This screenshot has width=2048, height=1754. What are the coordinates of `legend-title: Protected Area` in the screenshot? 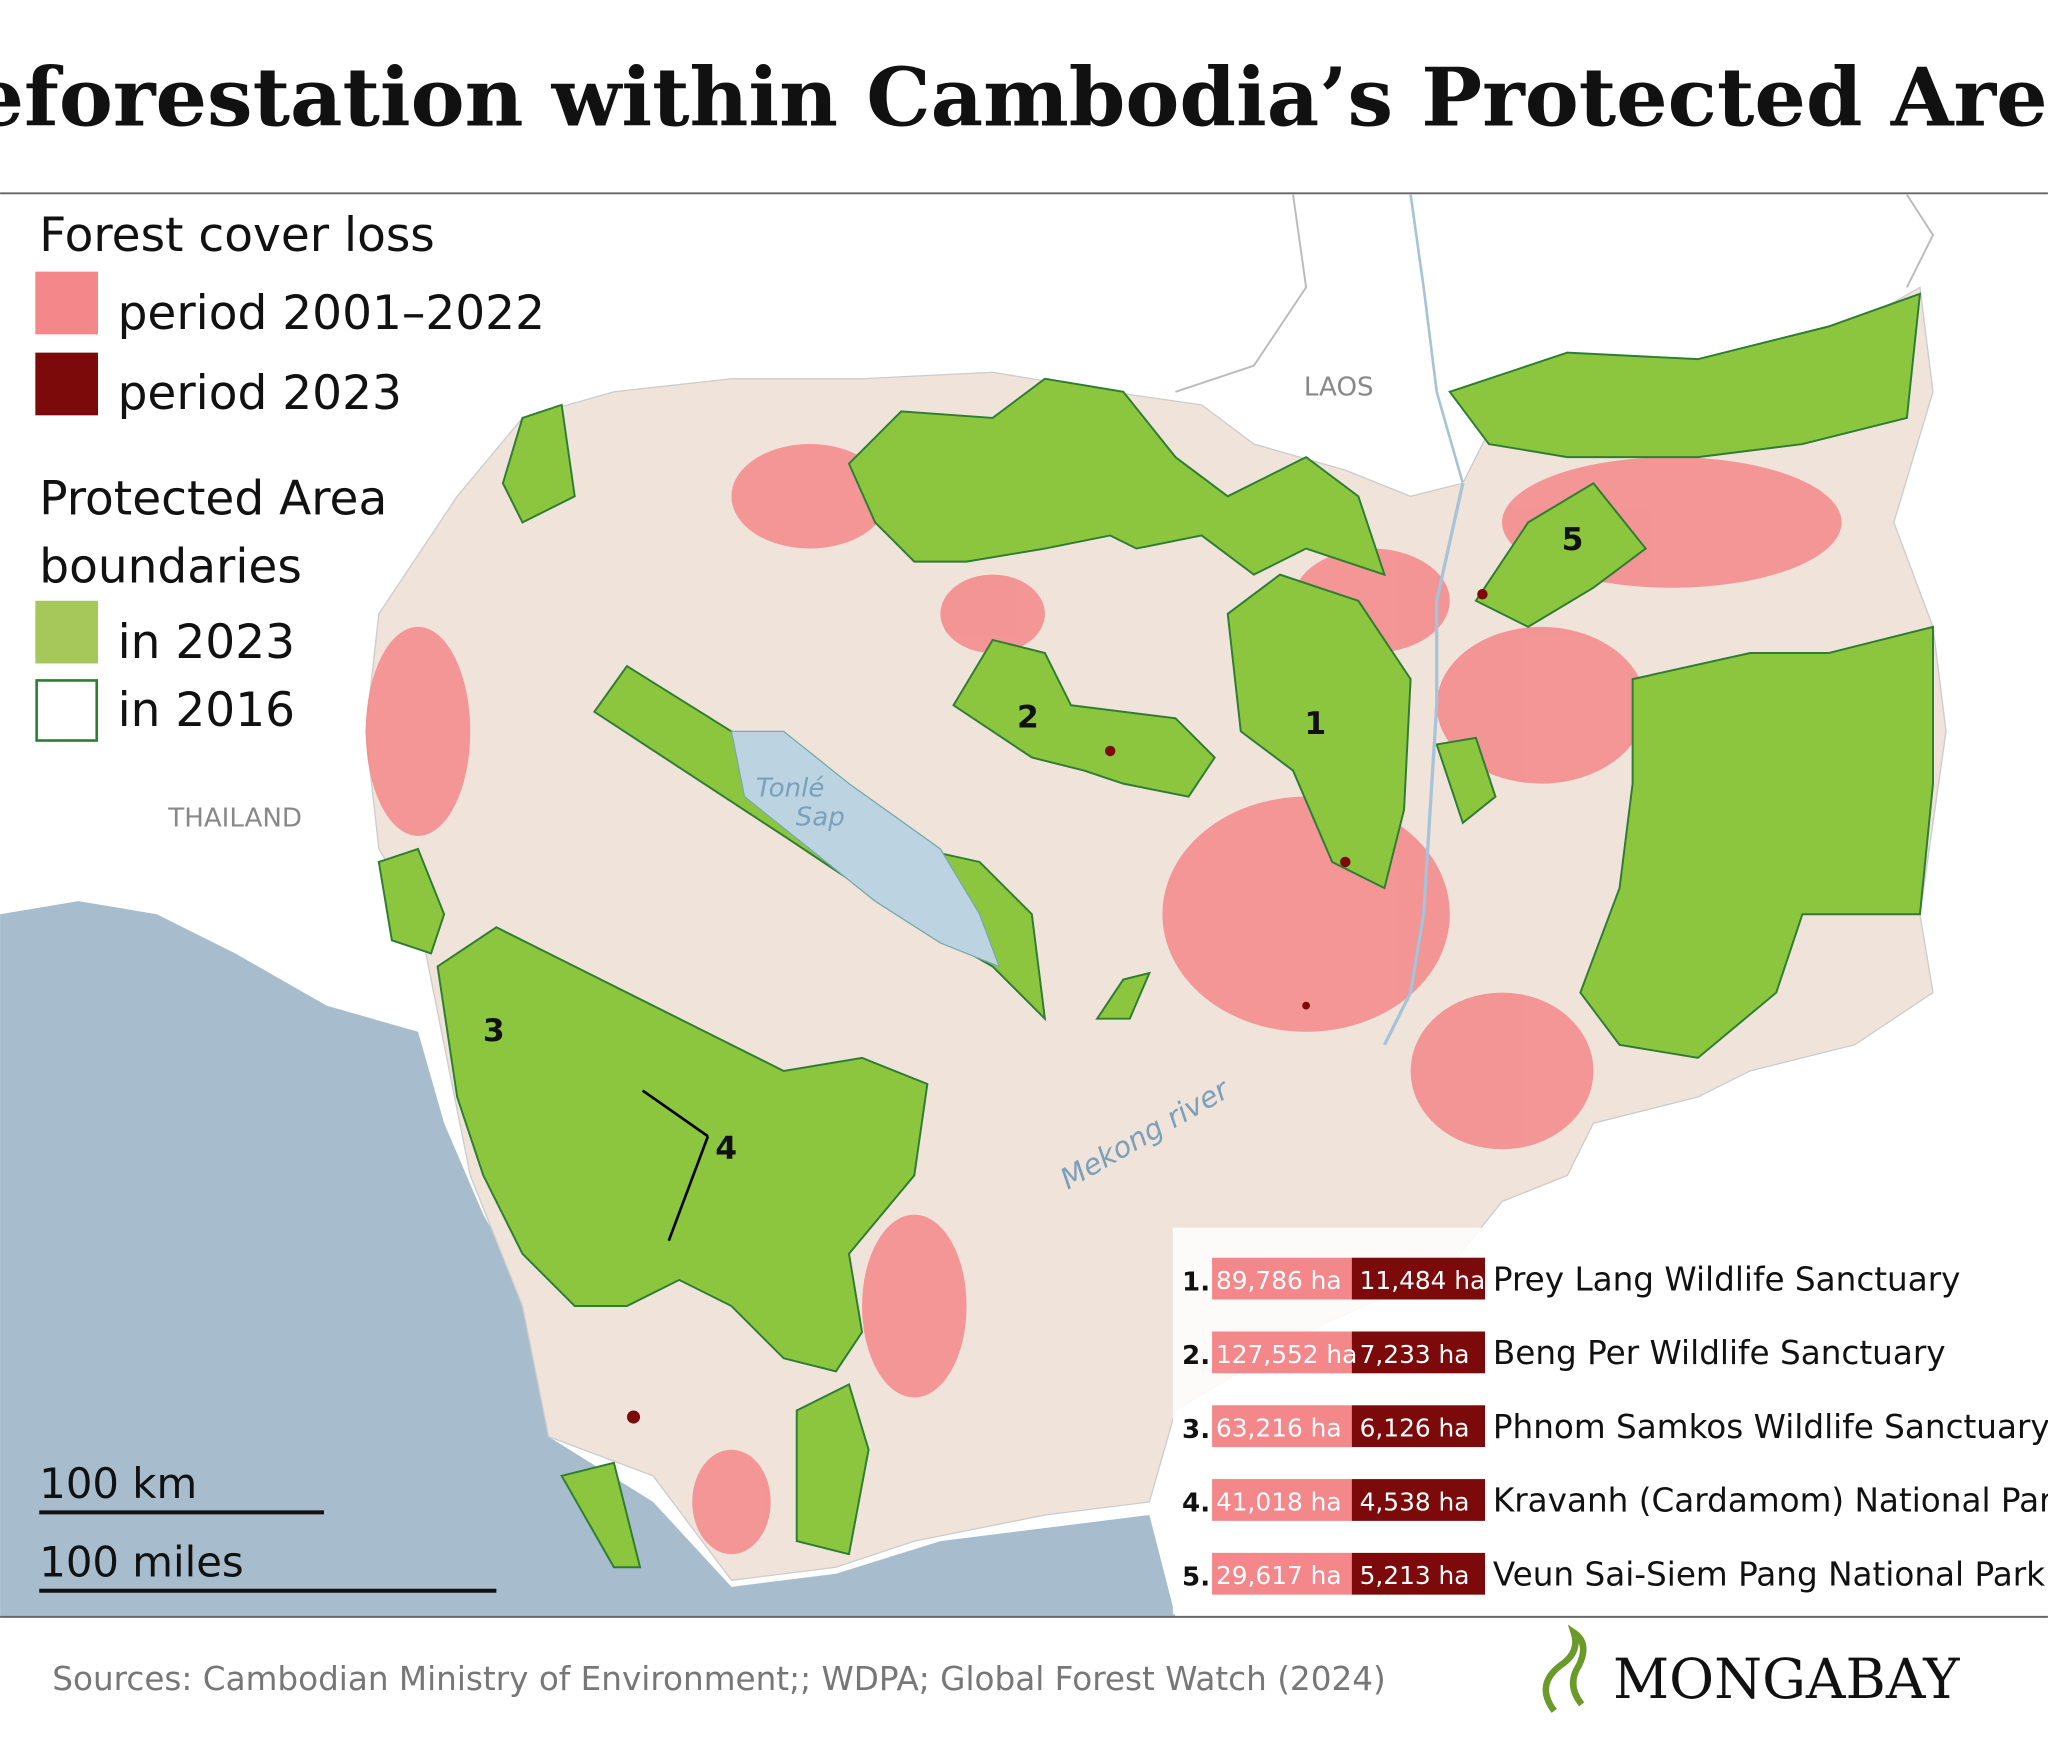 It's located at (213, 499).